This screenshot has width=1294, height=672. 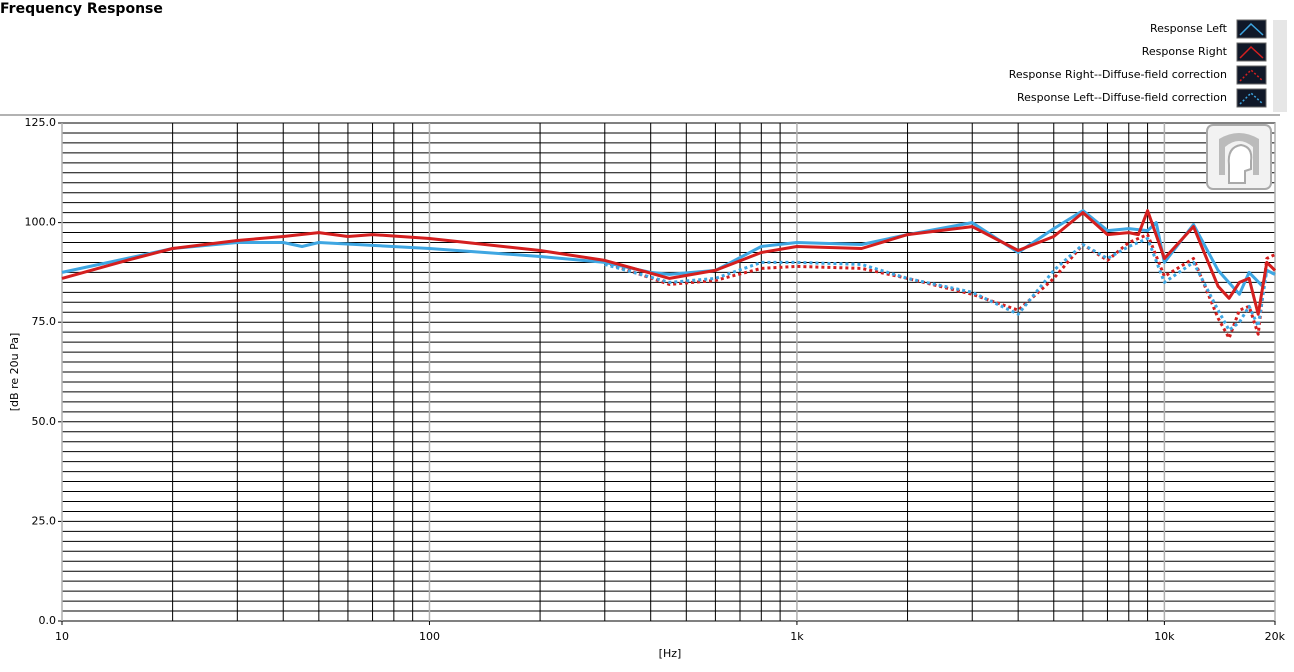 What do you see at coordinates (429, 636) in the screenshot?
I see `x-tick-label: 100` at bounding box center [429, 636].